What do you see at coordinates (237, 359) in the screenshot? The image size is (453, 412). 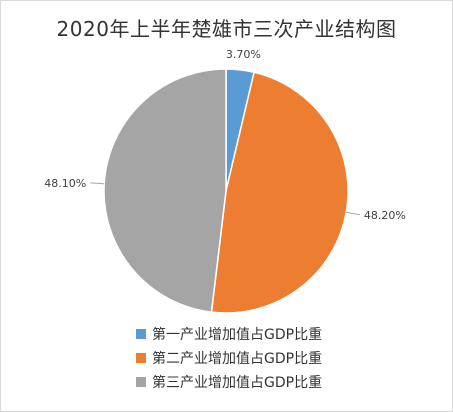 I see `legend-label-secondary: 第二产业增加值占GDP比重` at bounding box center [237, 359].